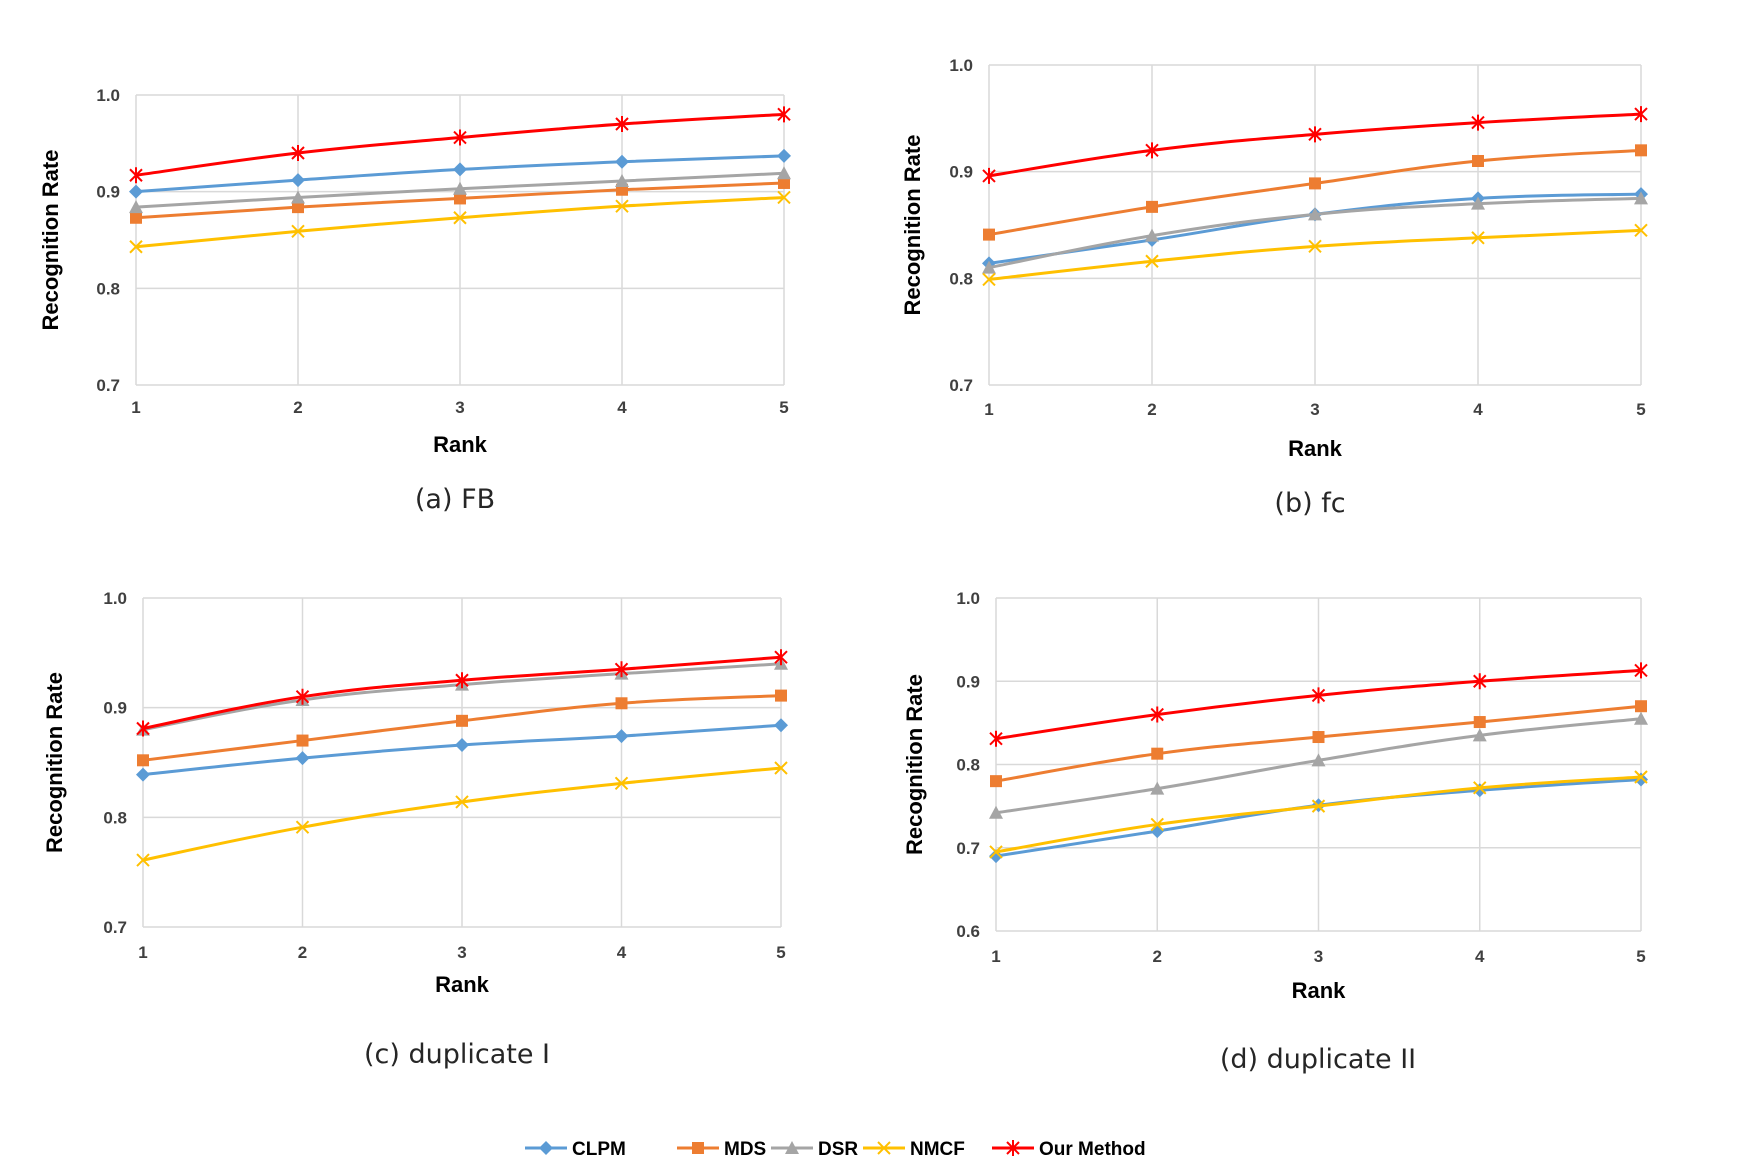 The image size is (1750, 1168). I want to click on legend-item-mds: MDS, so click(721, 1149).